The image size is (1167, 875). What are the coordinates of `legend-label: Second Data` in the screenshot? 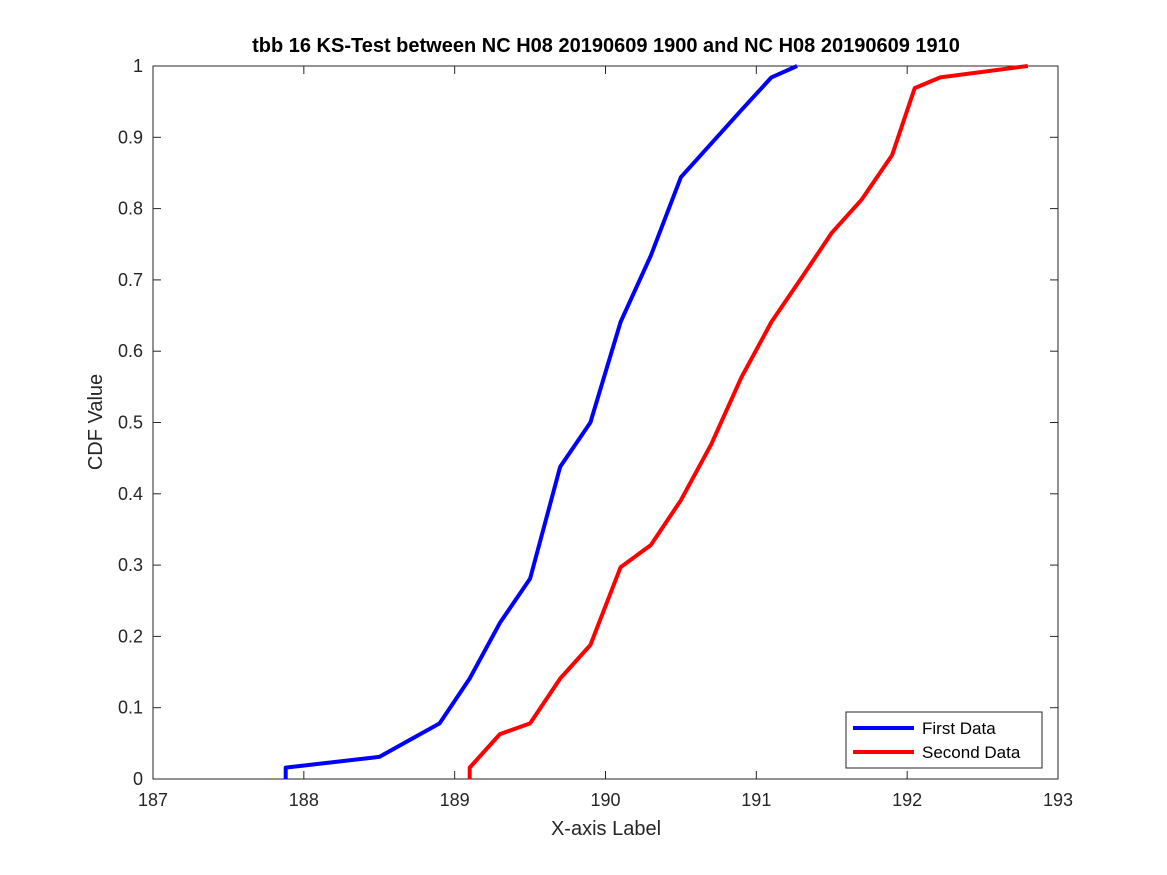 It's located at (971, 752).